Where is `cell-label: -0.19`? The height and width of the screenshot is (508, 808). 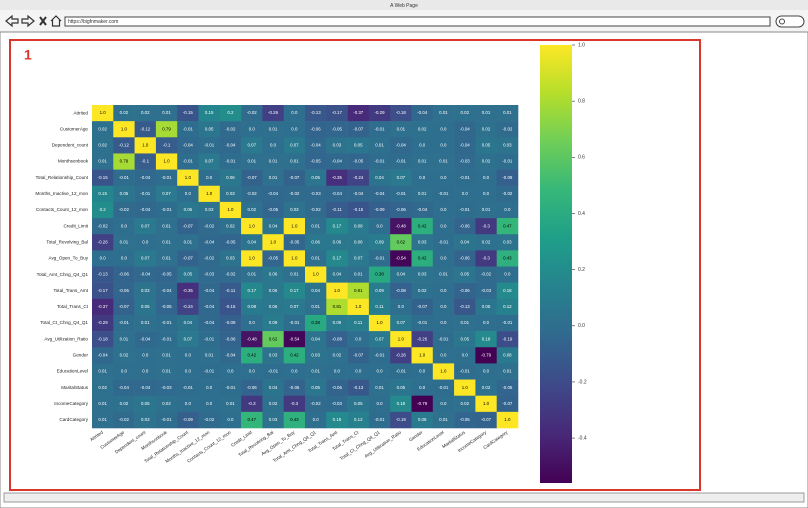
cell-label: -0.19 is located at coordinates (401, 419).